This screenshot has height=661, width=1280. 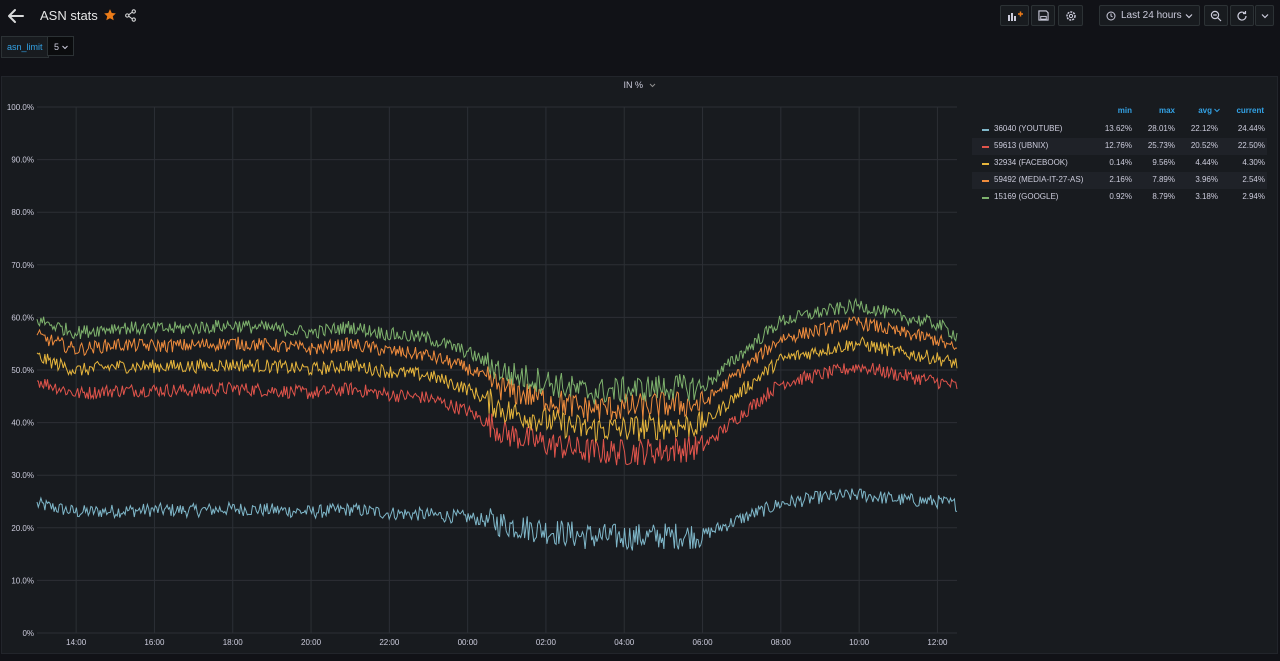 I want to click on legend-col-min: min, so click(x=1124, y=110).